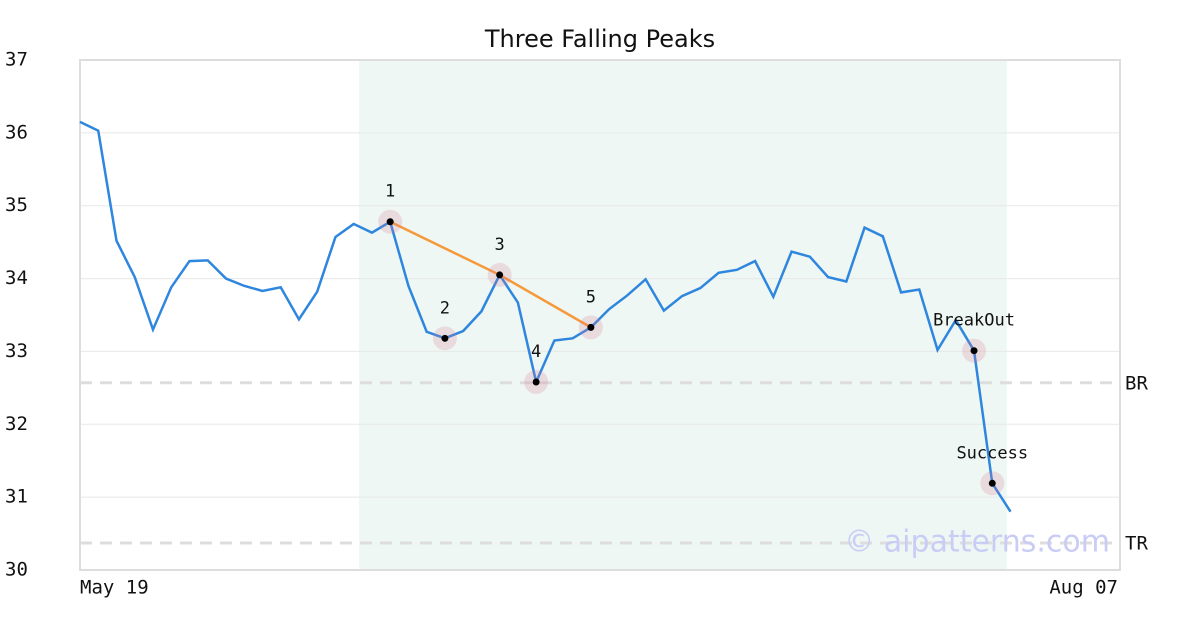  What do you see at coordinates (16, 205) in the screenshot?
I see `y-tick-label: 35` at bounding box center [16, 205].